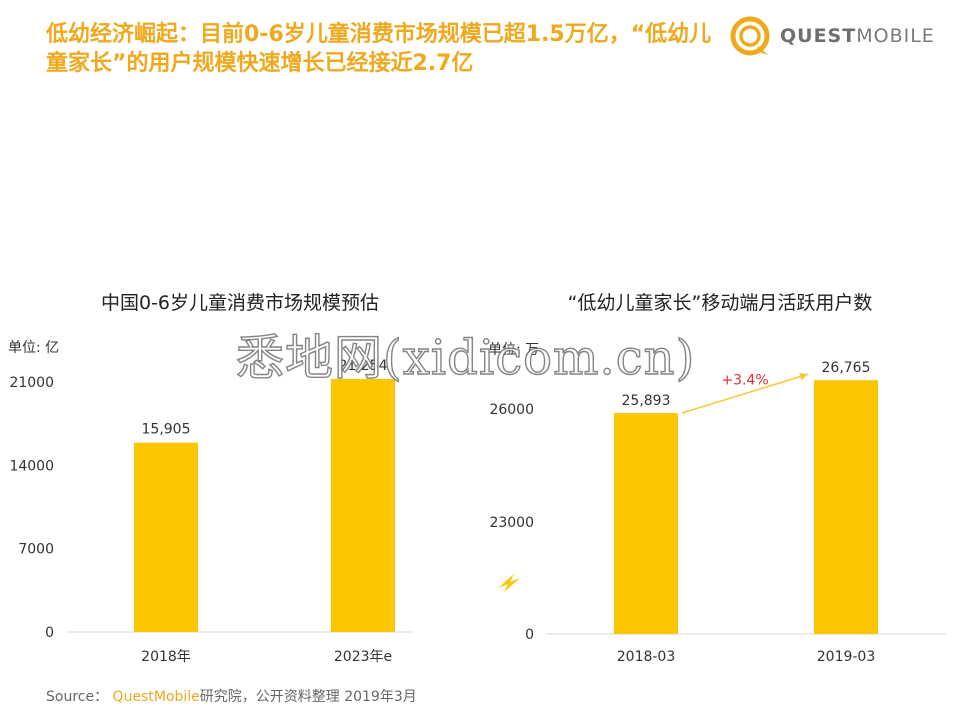 This screenshot has width=960, height=720. What do you see at coordinates (240, 303) in the screenshot?
I see `chart-title: 中国0-6岁儿童消费市场规模预估` at bounding box center [240, 303].